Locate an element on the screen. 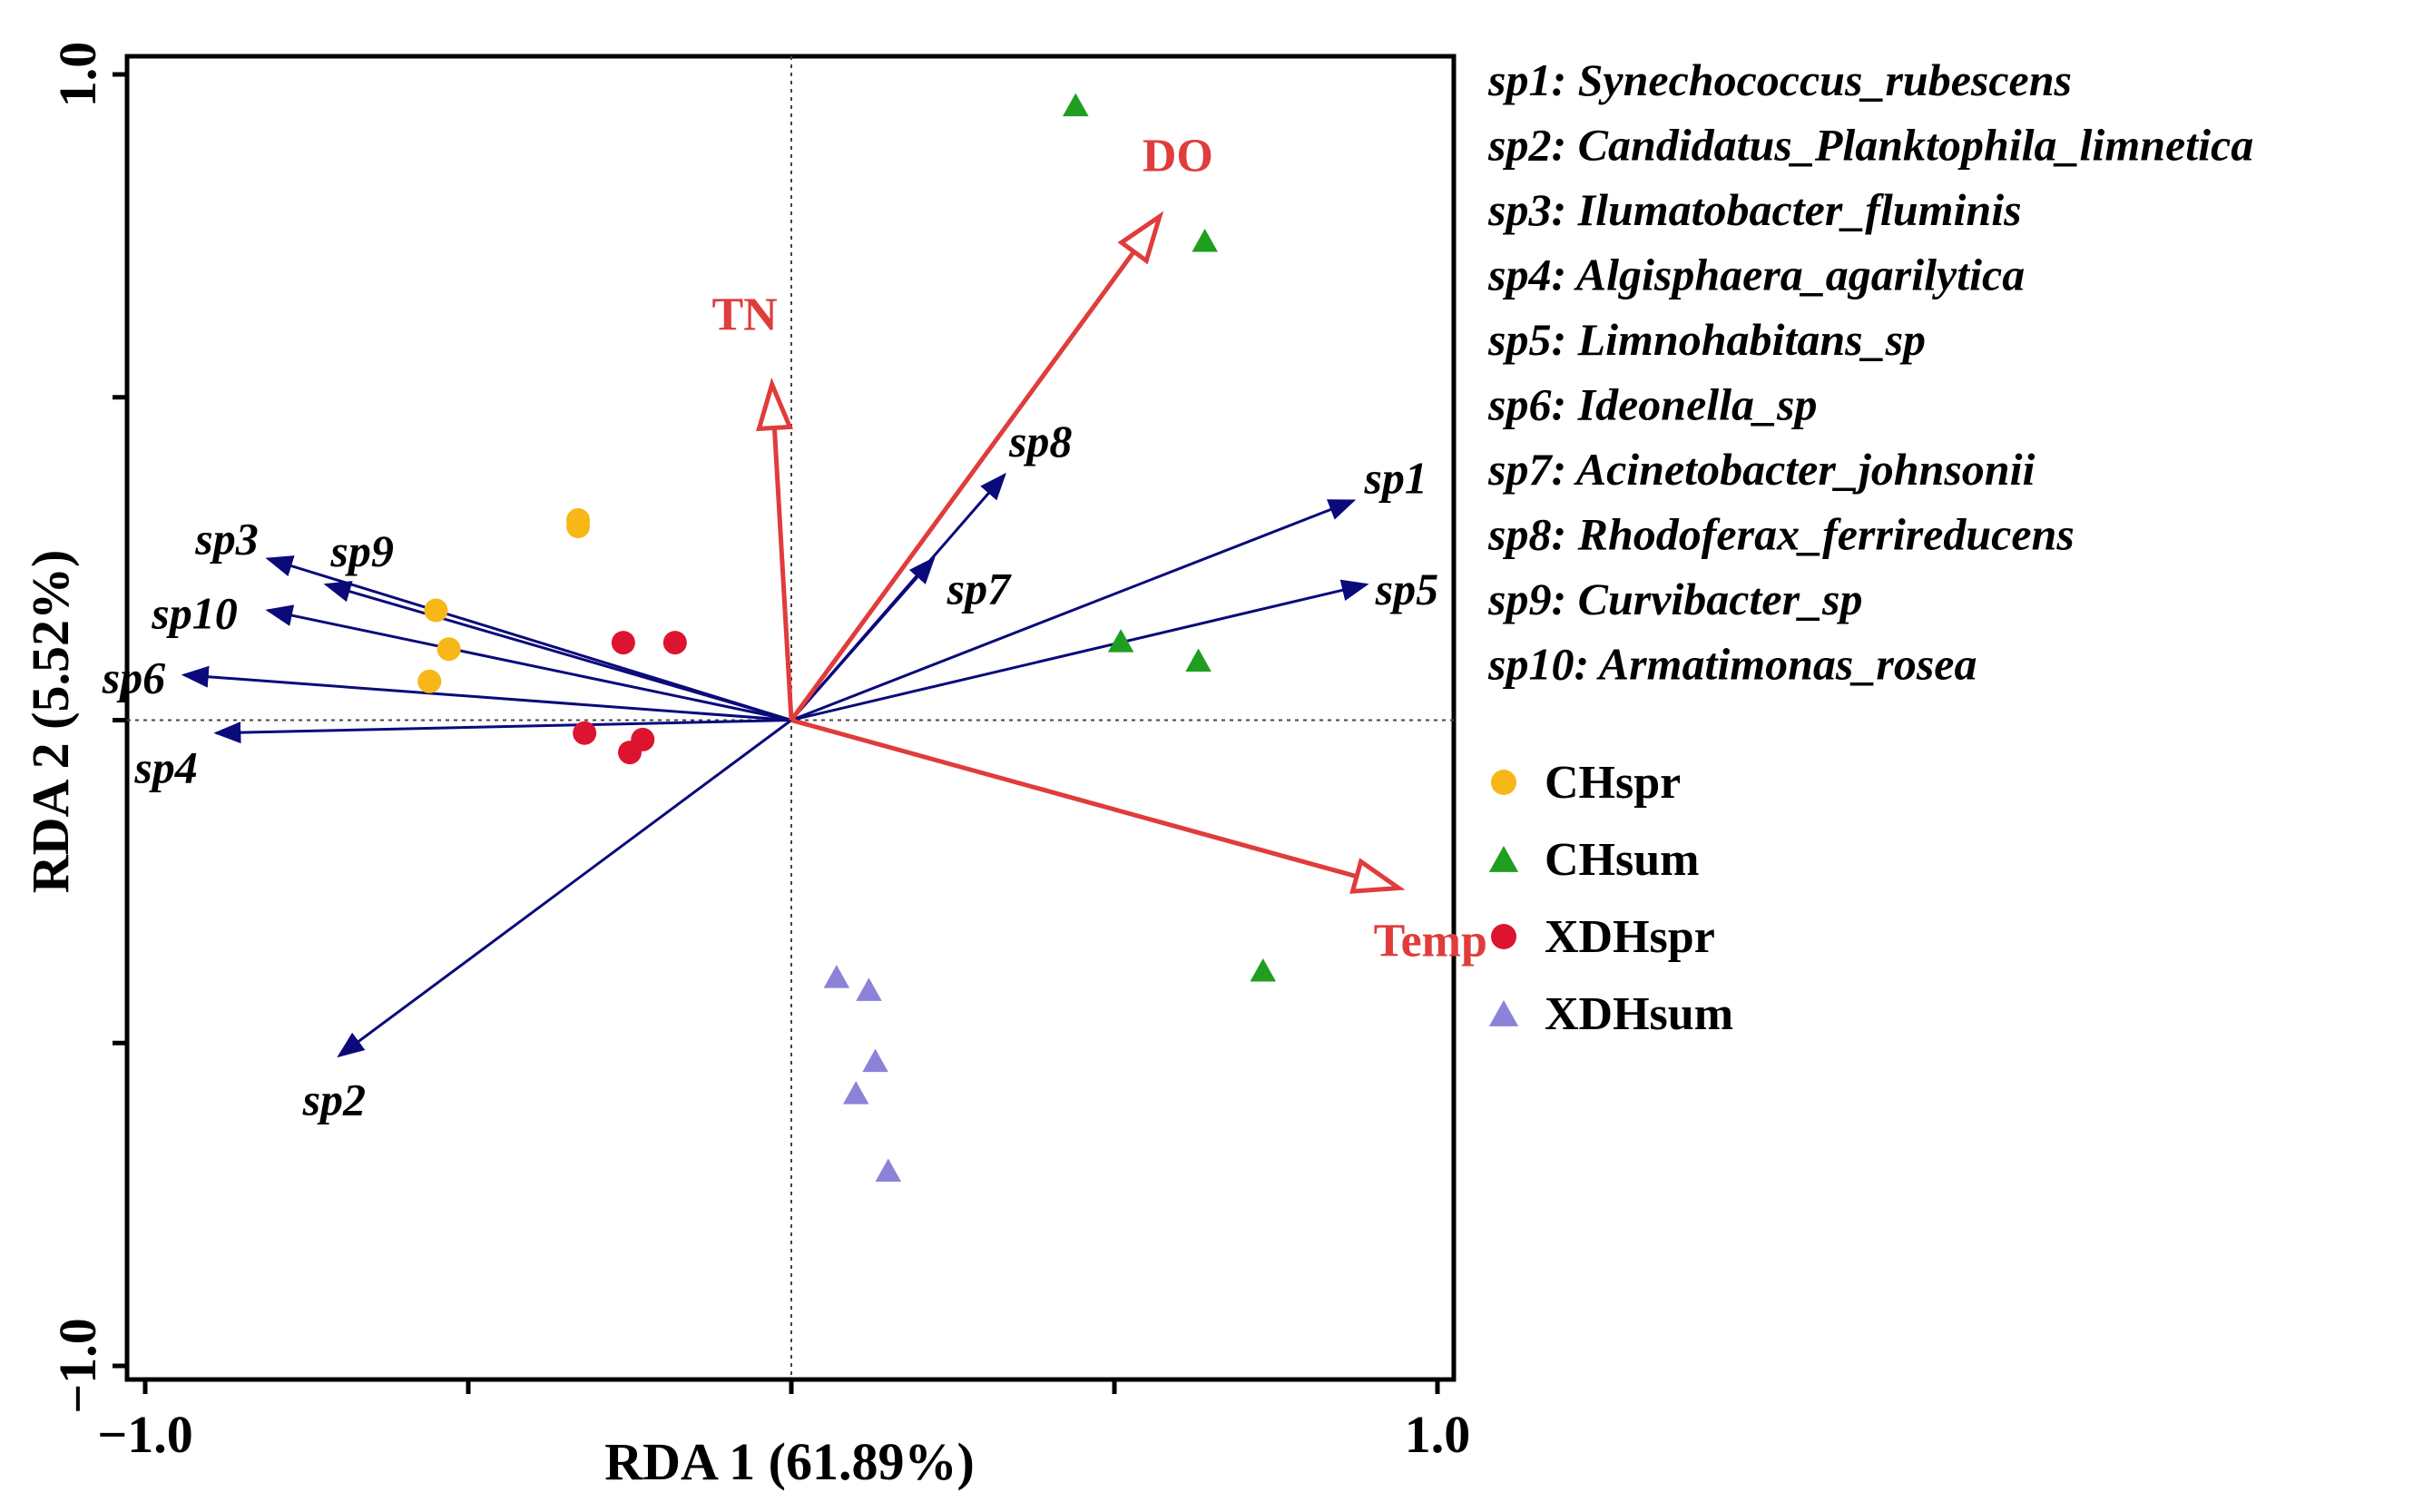 Image resolution: width=2423 pixels, height=1512 pixels. species-legend-entry: sp4: Algisphaera_agarilytica is located at coordinates (1756, 275).